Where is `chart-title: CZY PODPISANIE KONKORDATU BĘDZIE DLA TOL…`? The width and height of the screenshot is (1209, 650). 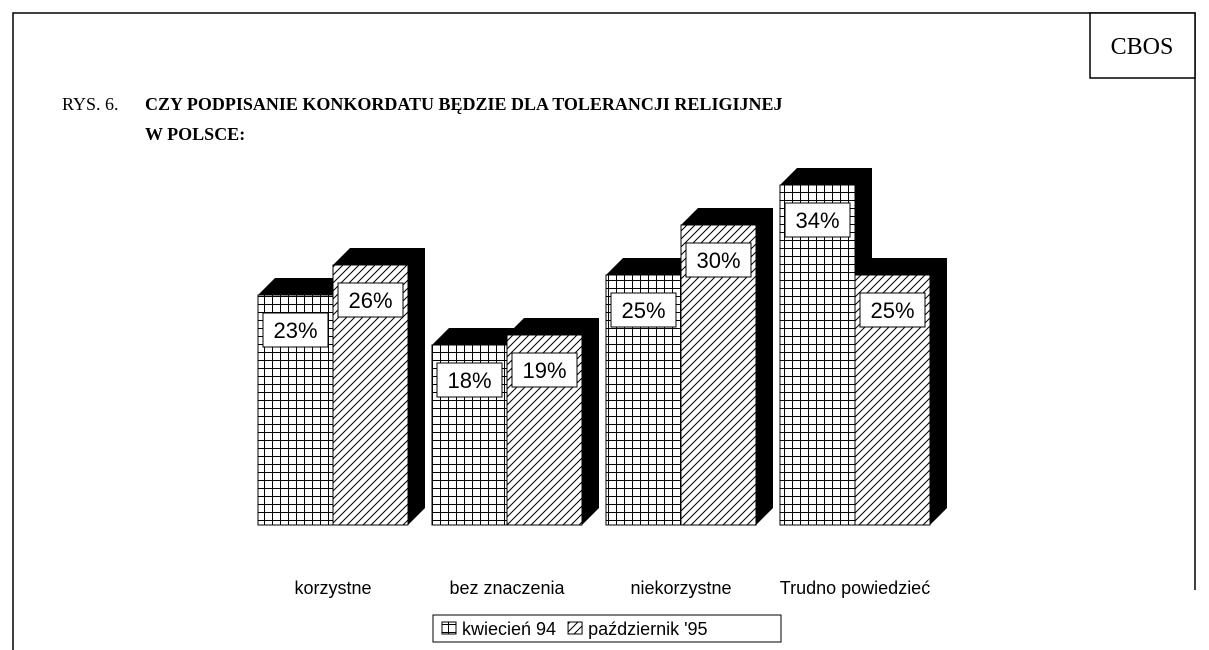 chart-title: CZY PODPISANIE KONKORDATU BĘDZIE DLA TOL… is located at coordinates (463, 104).